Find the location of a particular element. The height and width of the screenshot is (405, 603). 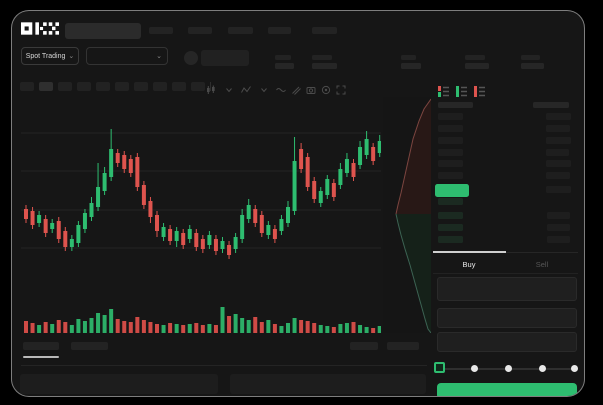

tab-buy: Buy is located at coordinates (469, 264).